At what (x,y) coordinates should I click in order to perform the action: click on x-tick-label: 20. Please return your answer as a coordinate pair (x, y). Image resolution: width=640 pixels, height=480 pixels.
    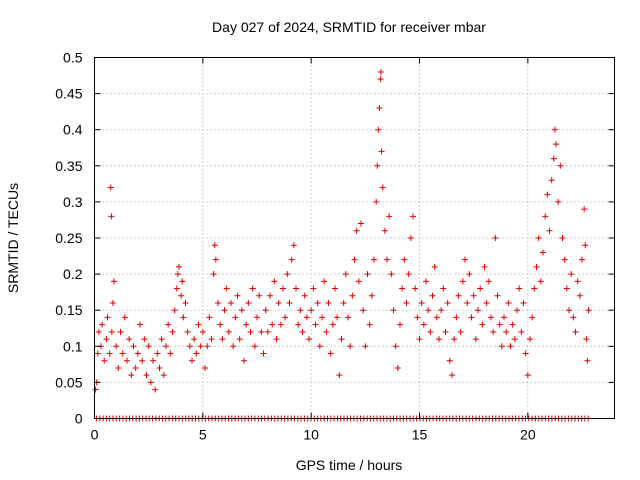
    Looking at the image, I should click on (528, 435).